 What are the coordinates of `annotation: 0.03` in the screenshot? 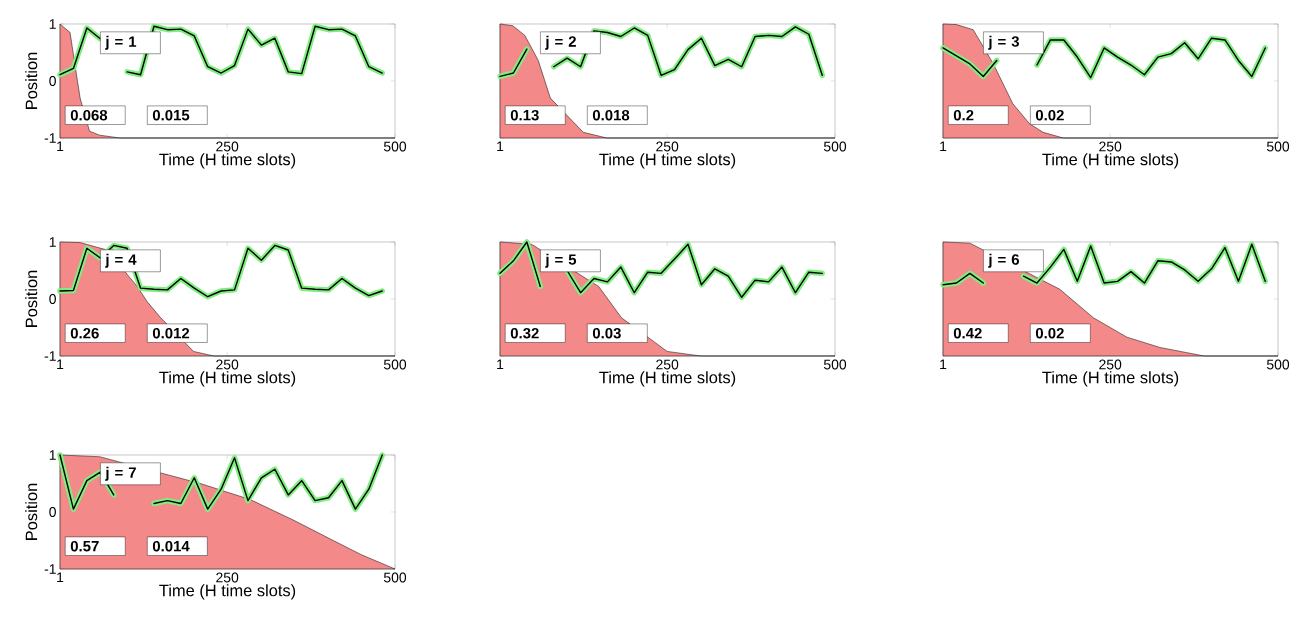 It's located at (606, 333).